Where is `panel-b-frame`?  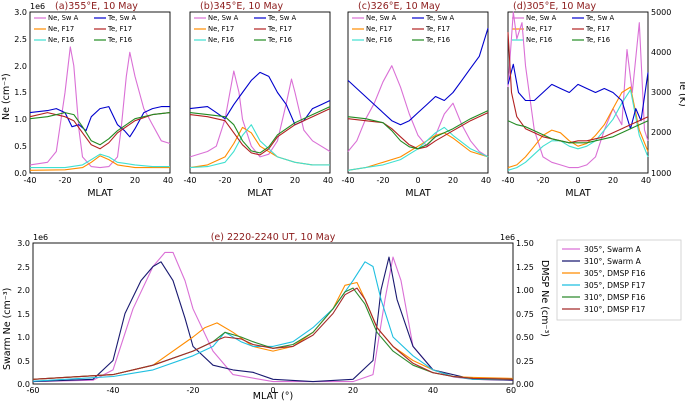
panel-b-frame is located at coordinates (260, 92).